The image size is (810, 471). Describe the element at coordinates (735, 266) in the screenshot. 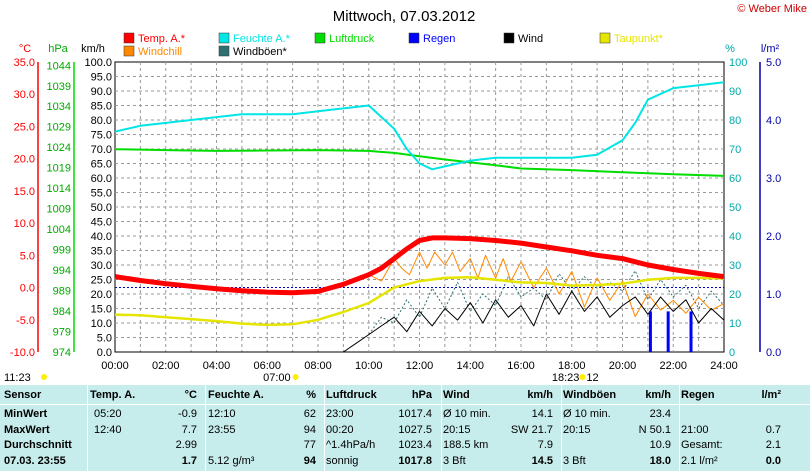

I see `humidity-tick-label: 30` at that location.